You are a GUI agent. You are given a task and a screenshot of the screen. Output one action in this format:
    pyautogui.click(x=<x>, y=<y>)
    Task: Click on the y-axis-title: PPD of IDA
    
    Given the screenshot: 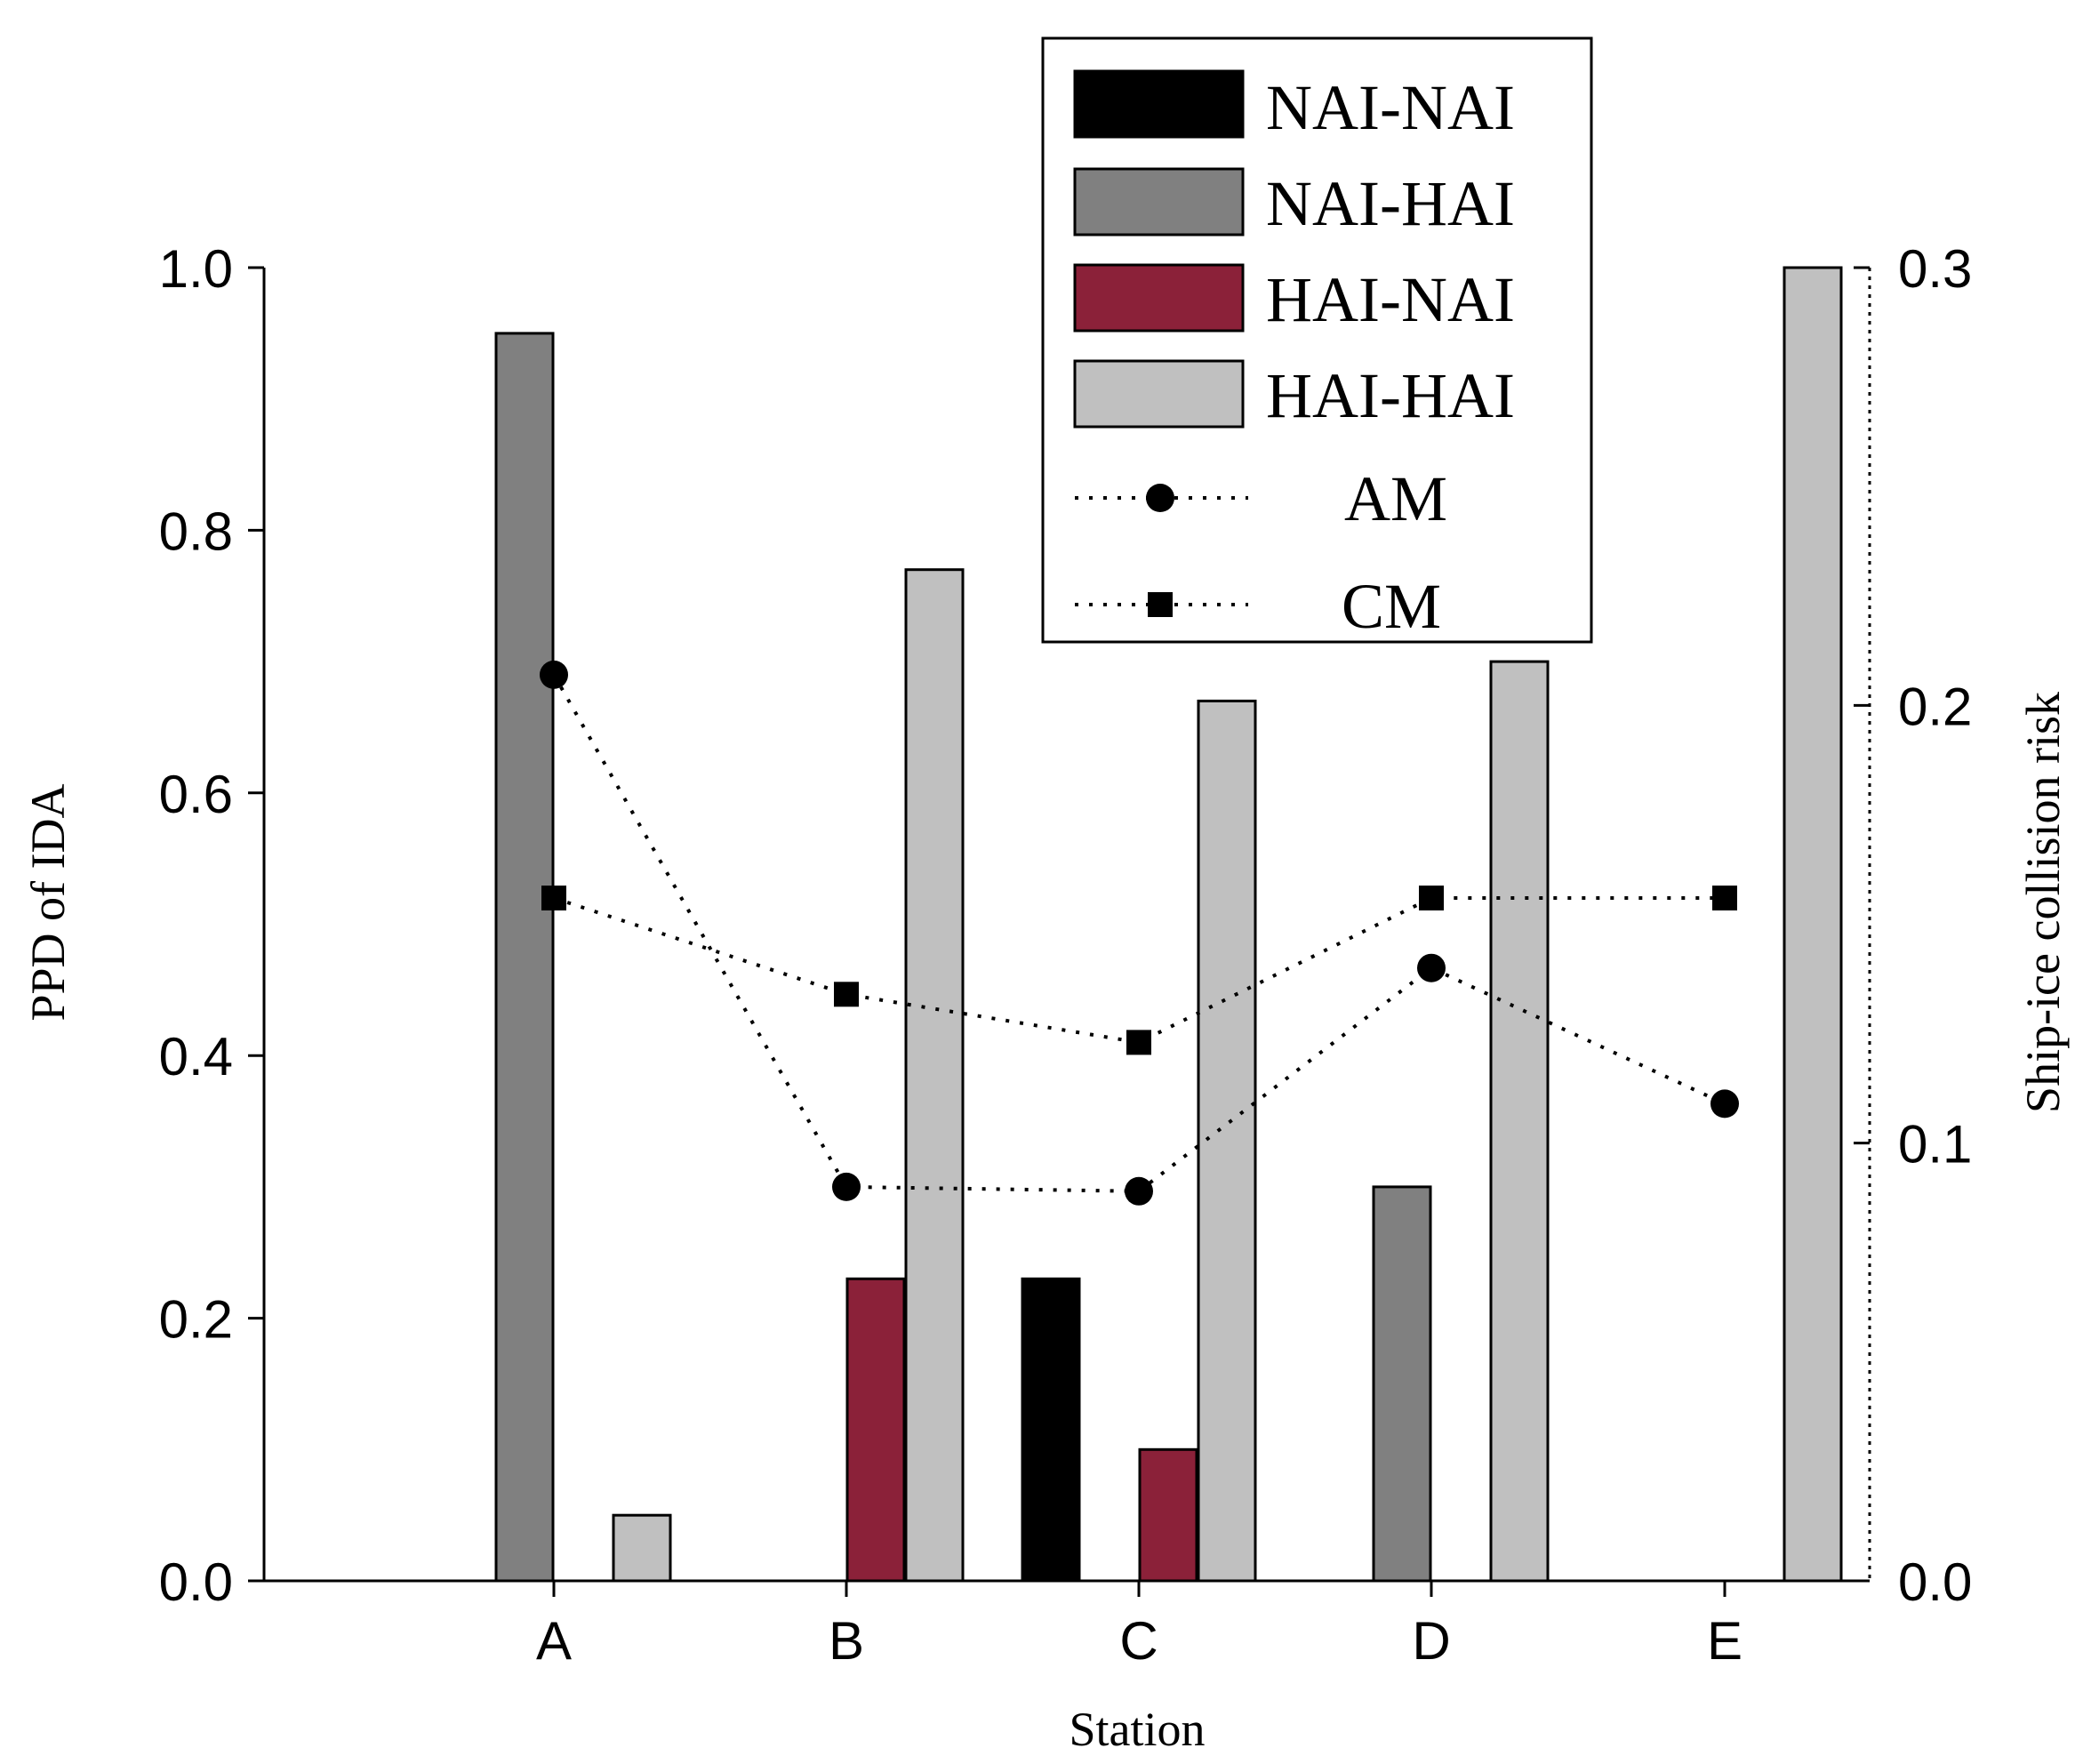 What is the action you would take?
    pyautogui.click(x=48, y=902)
    